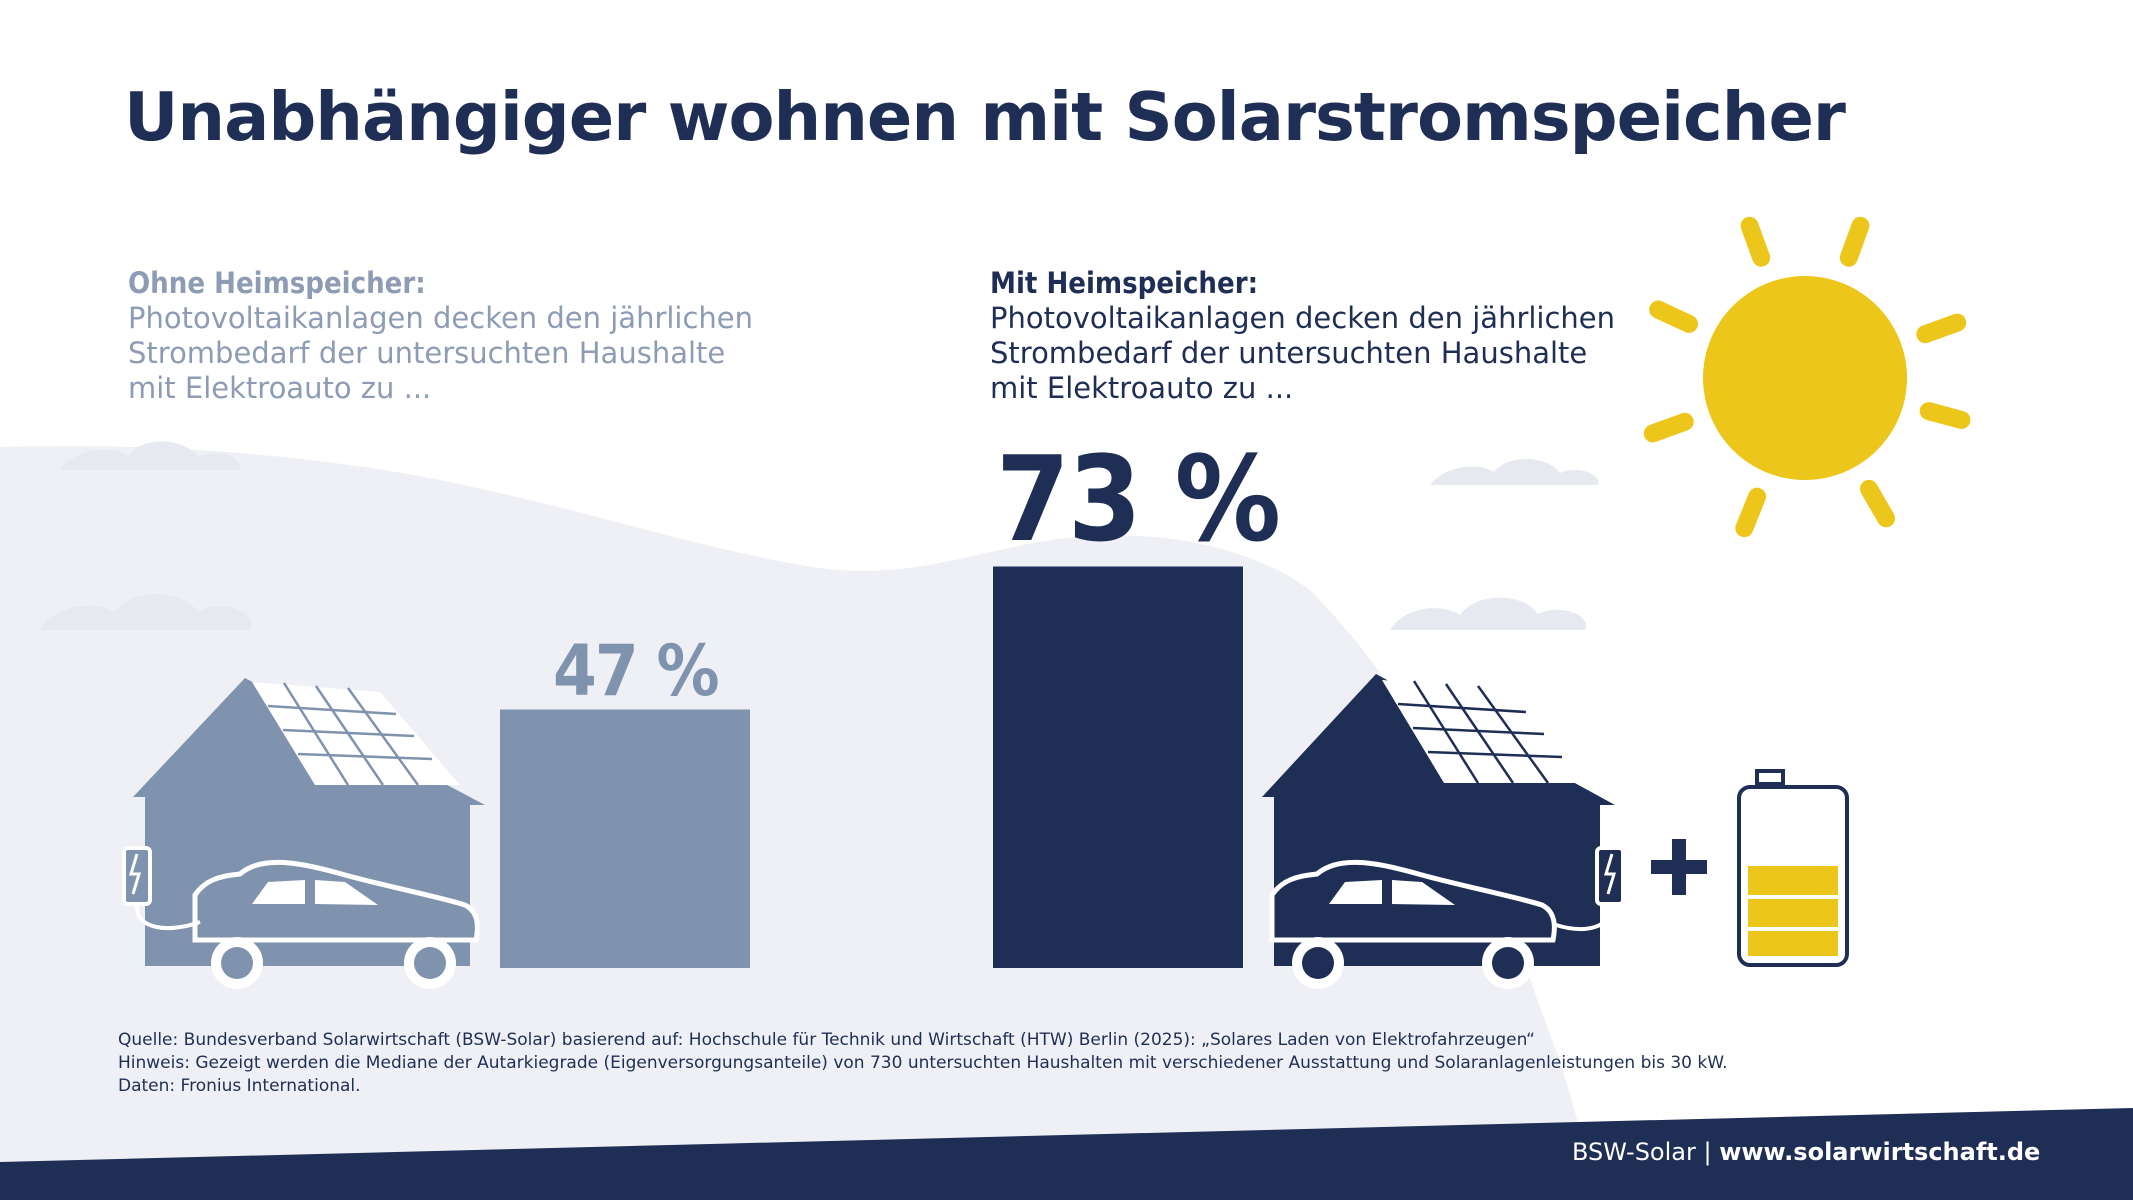 Image resolution: width=2133 pixels, height=1200 pixels. Describe the element at coordinates (146, 612) in the screenshot. I see `cloud-left` at that location.